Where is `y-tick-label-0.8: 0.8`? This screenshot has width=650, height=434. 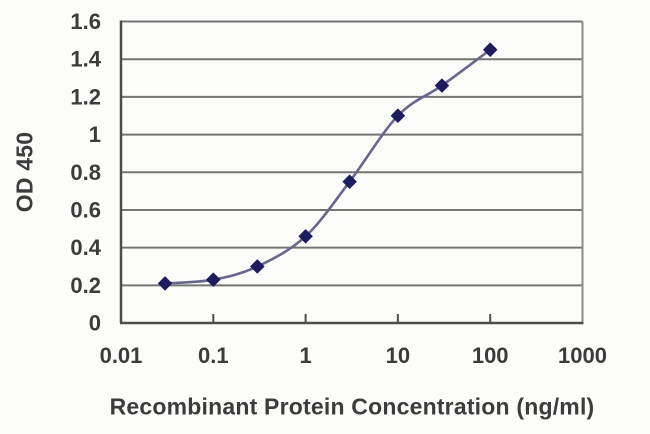 y-tick-label-0.8: 0.8 is located at coordinates (85, 172).